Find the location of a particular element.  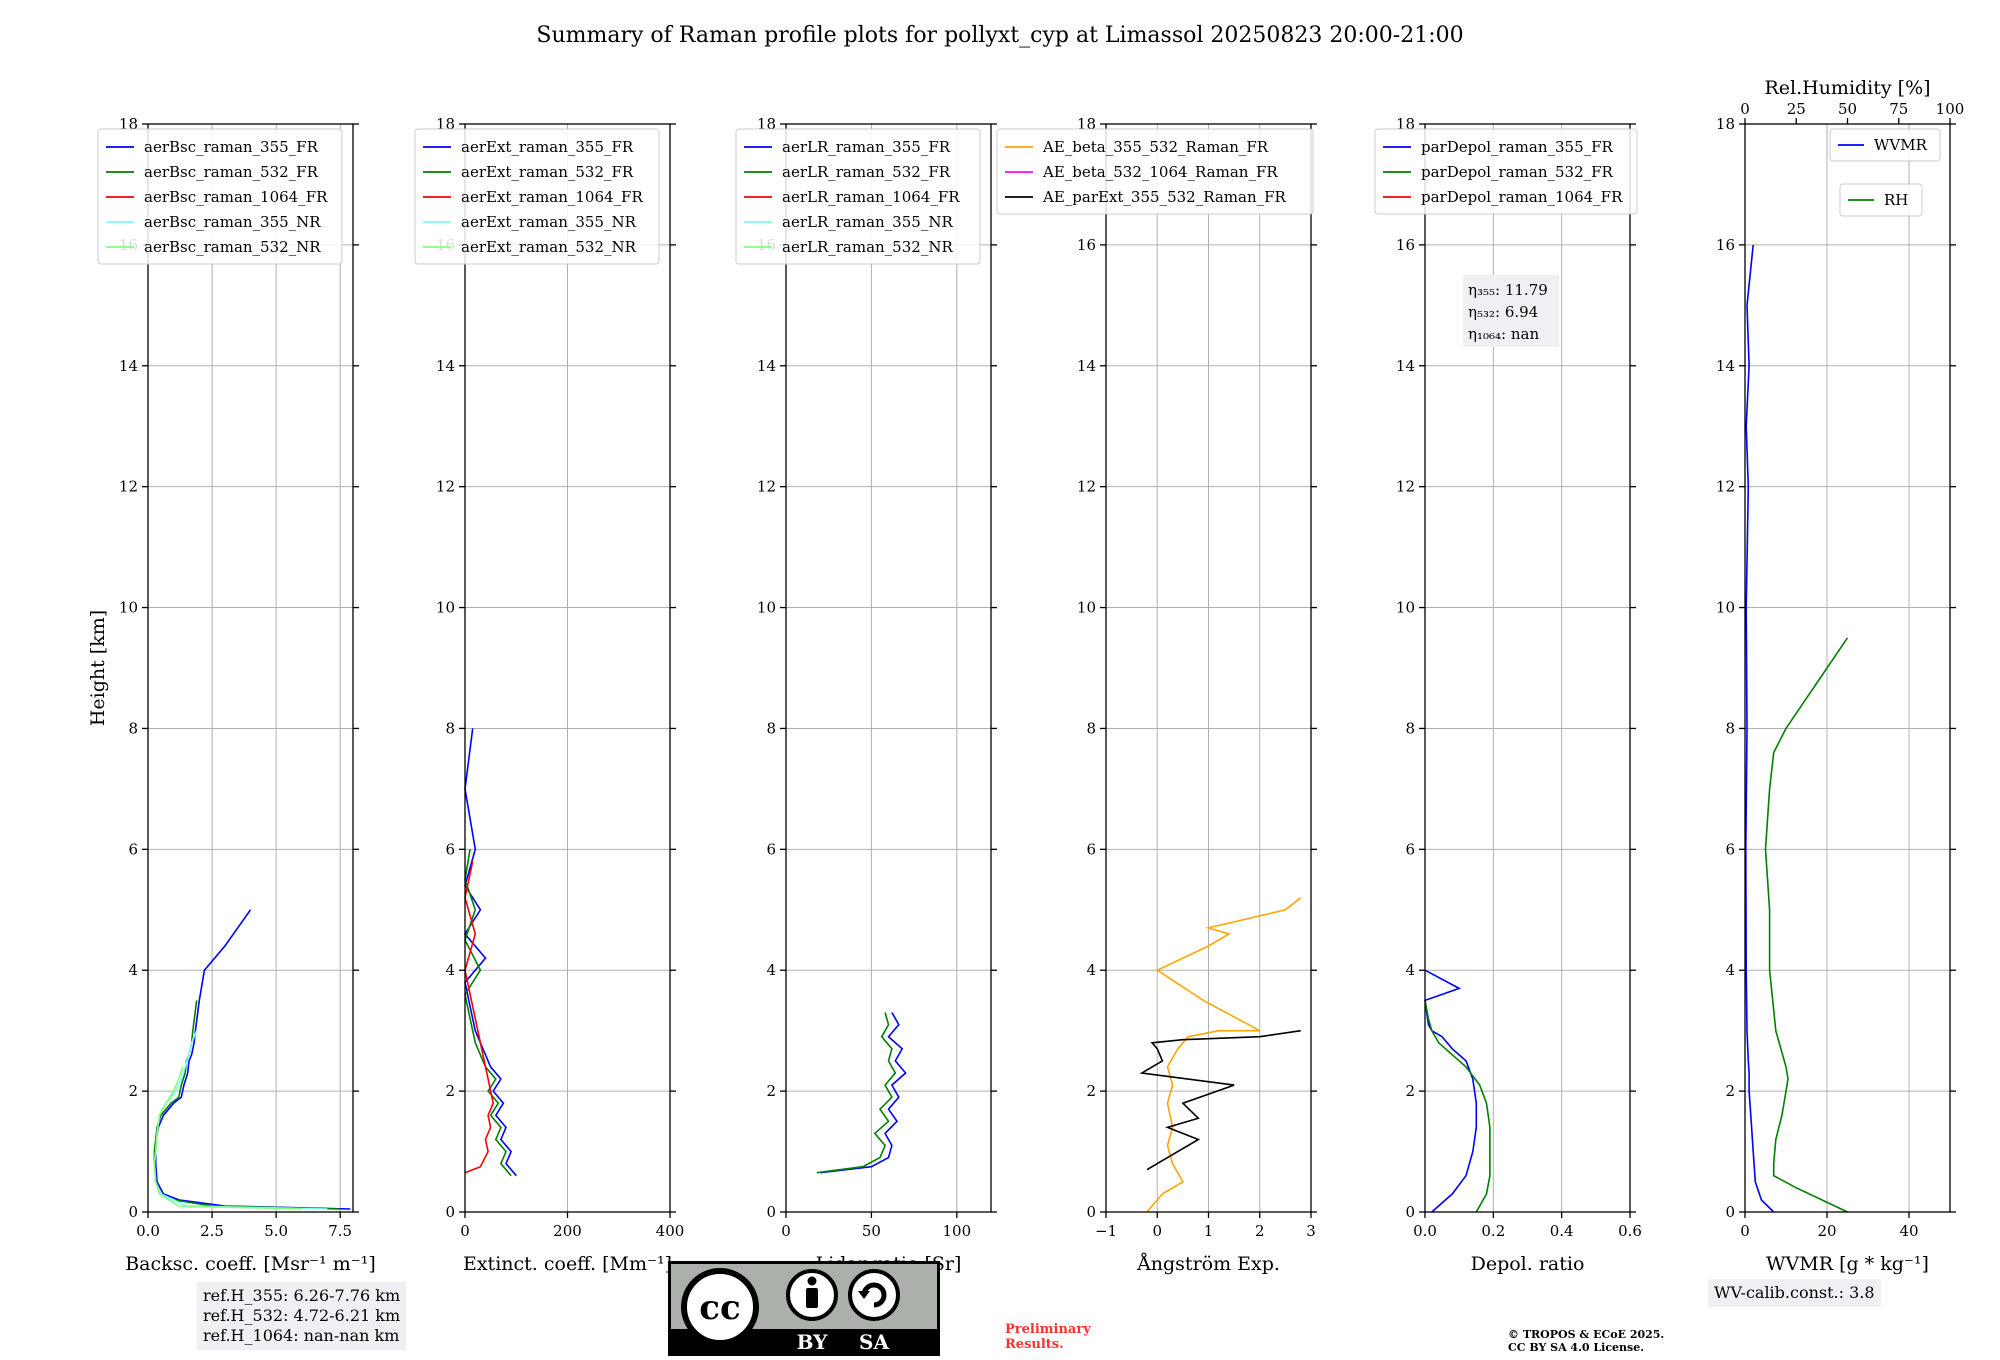

legend-label: parDepol_raman_355_FR is located at coordinates (1517, 147).